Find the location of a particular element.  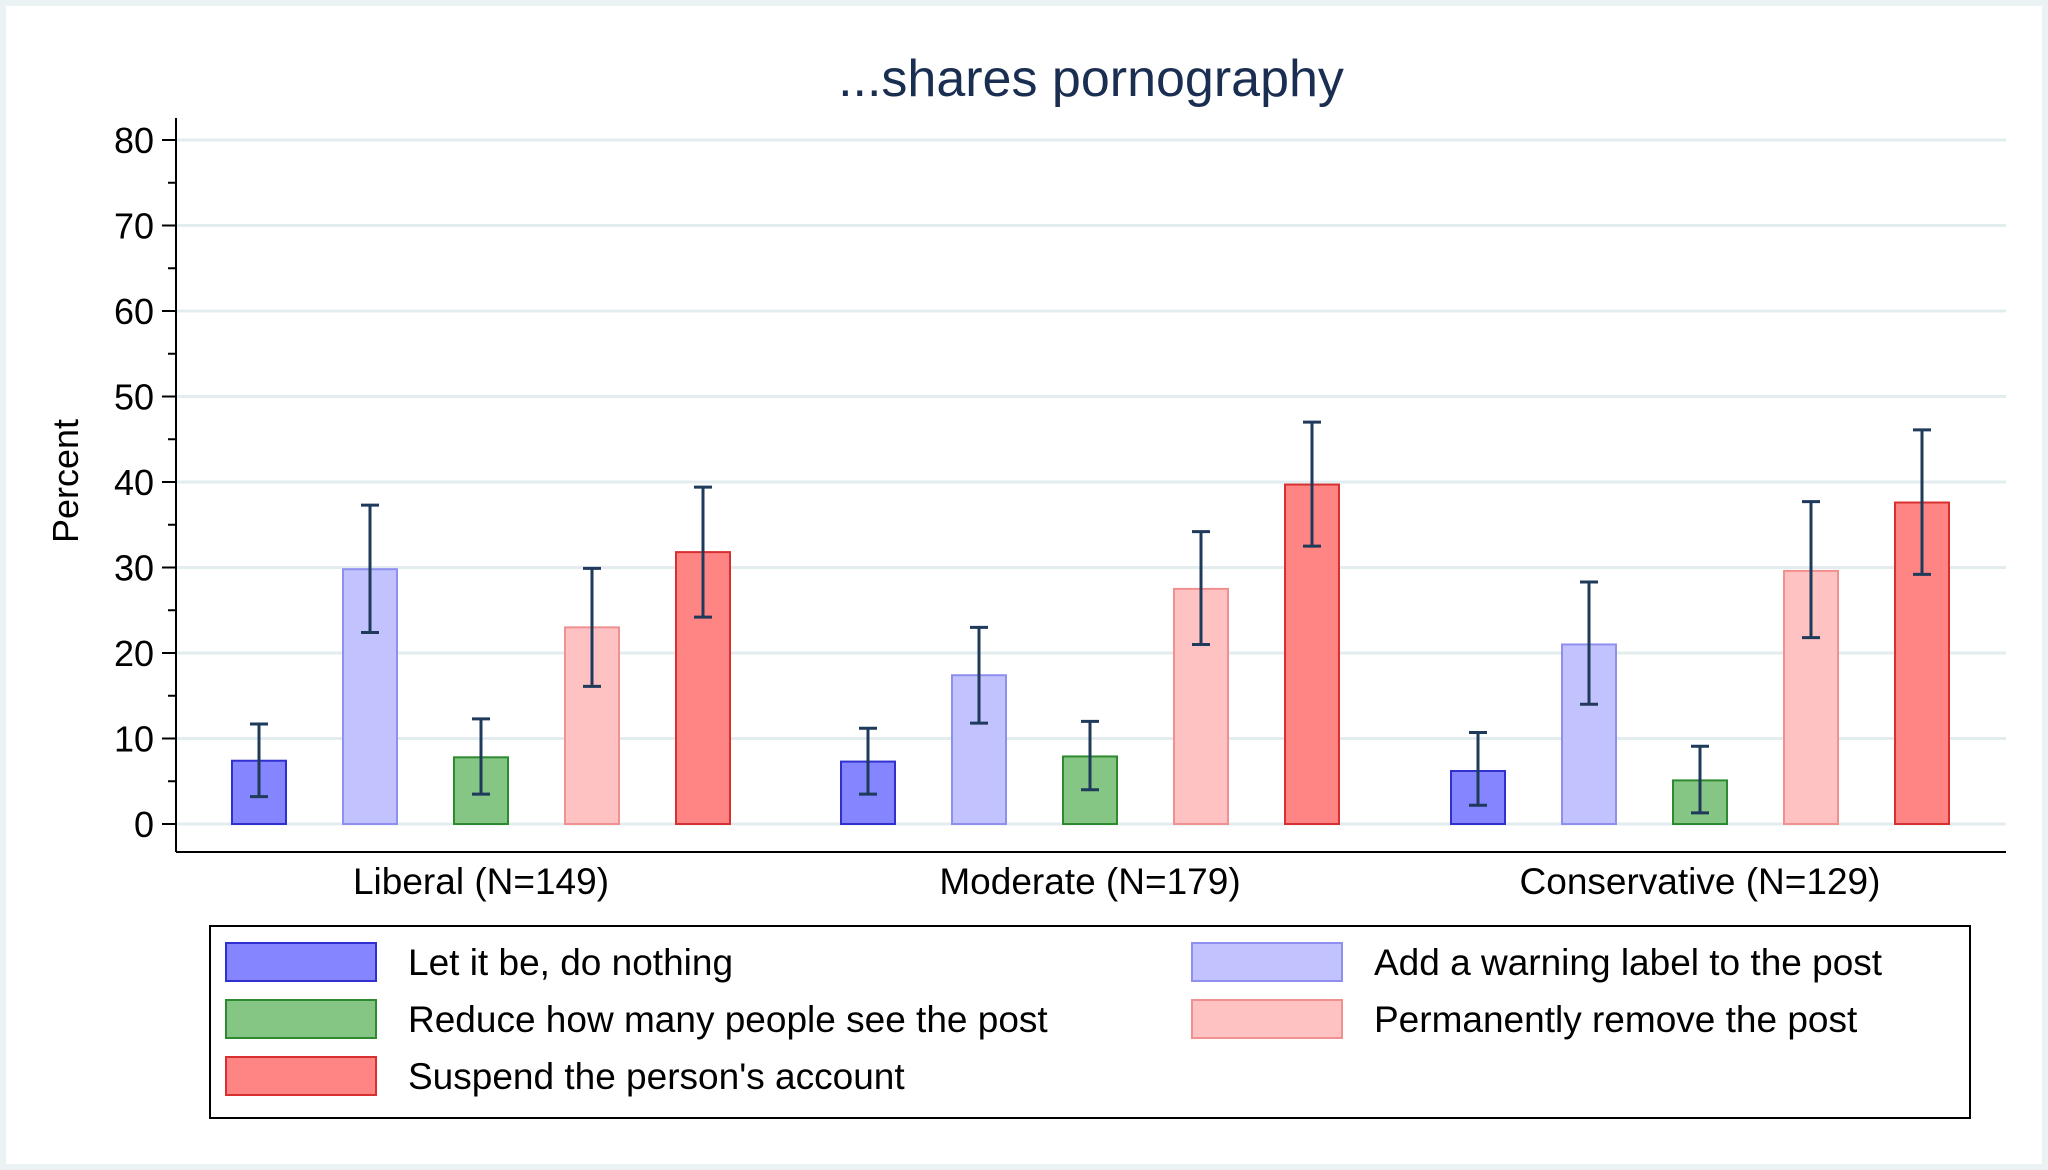

y-tick-label: 20 is located at coordinates (134, 653).